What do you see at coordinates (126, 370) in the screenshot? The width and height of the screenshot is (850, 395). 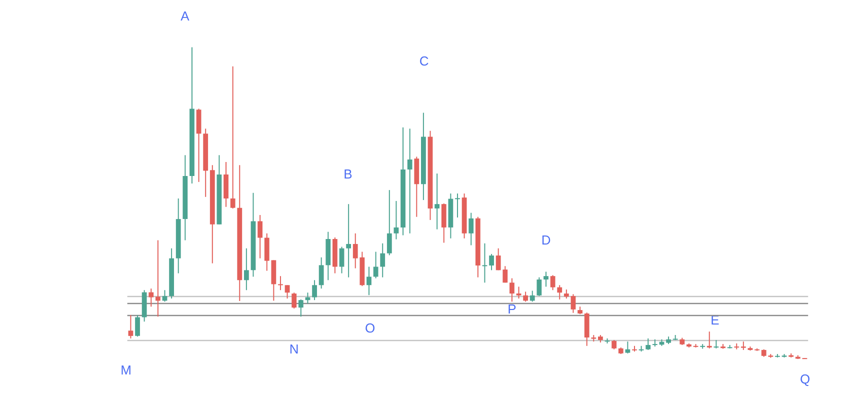 I see `text: M` at bounding box center [126, 370].